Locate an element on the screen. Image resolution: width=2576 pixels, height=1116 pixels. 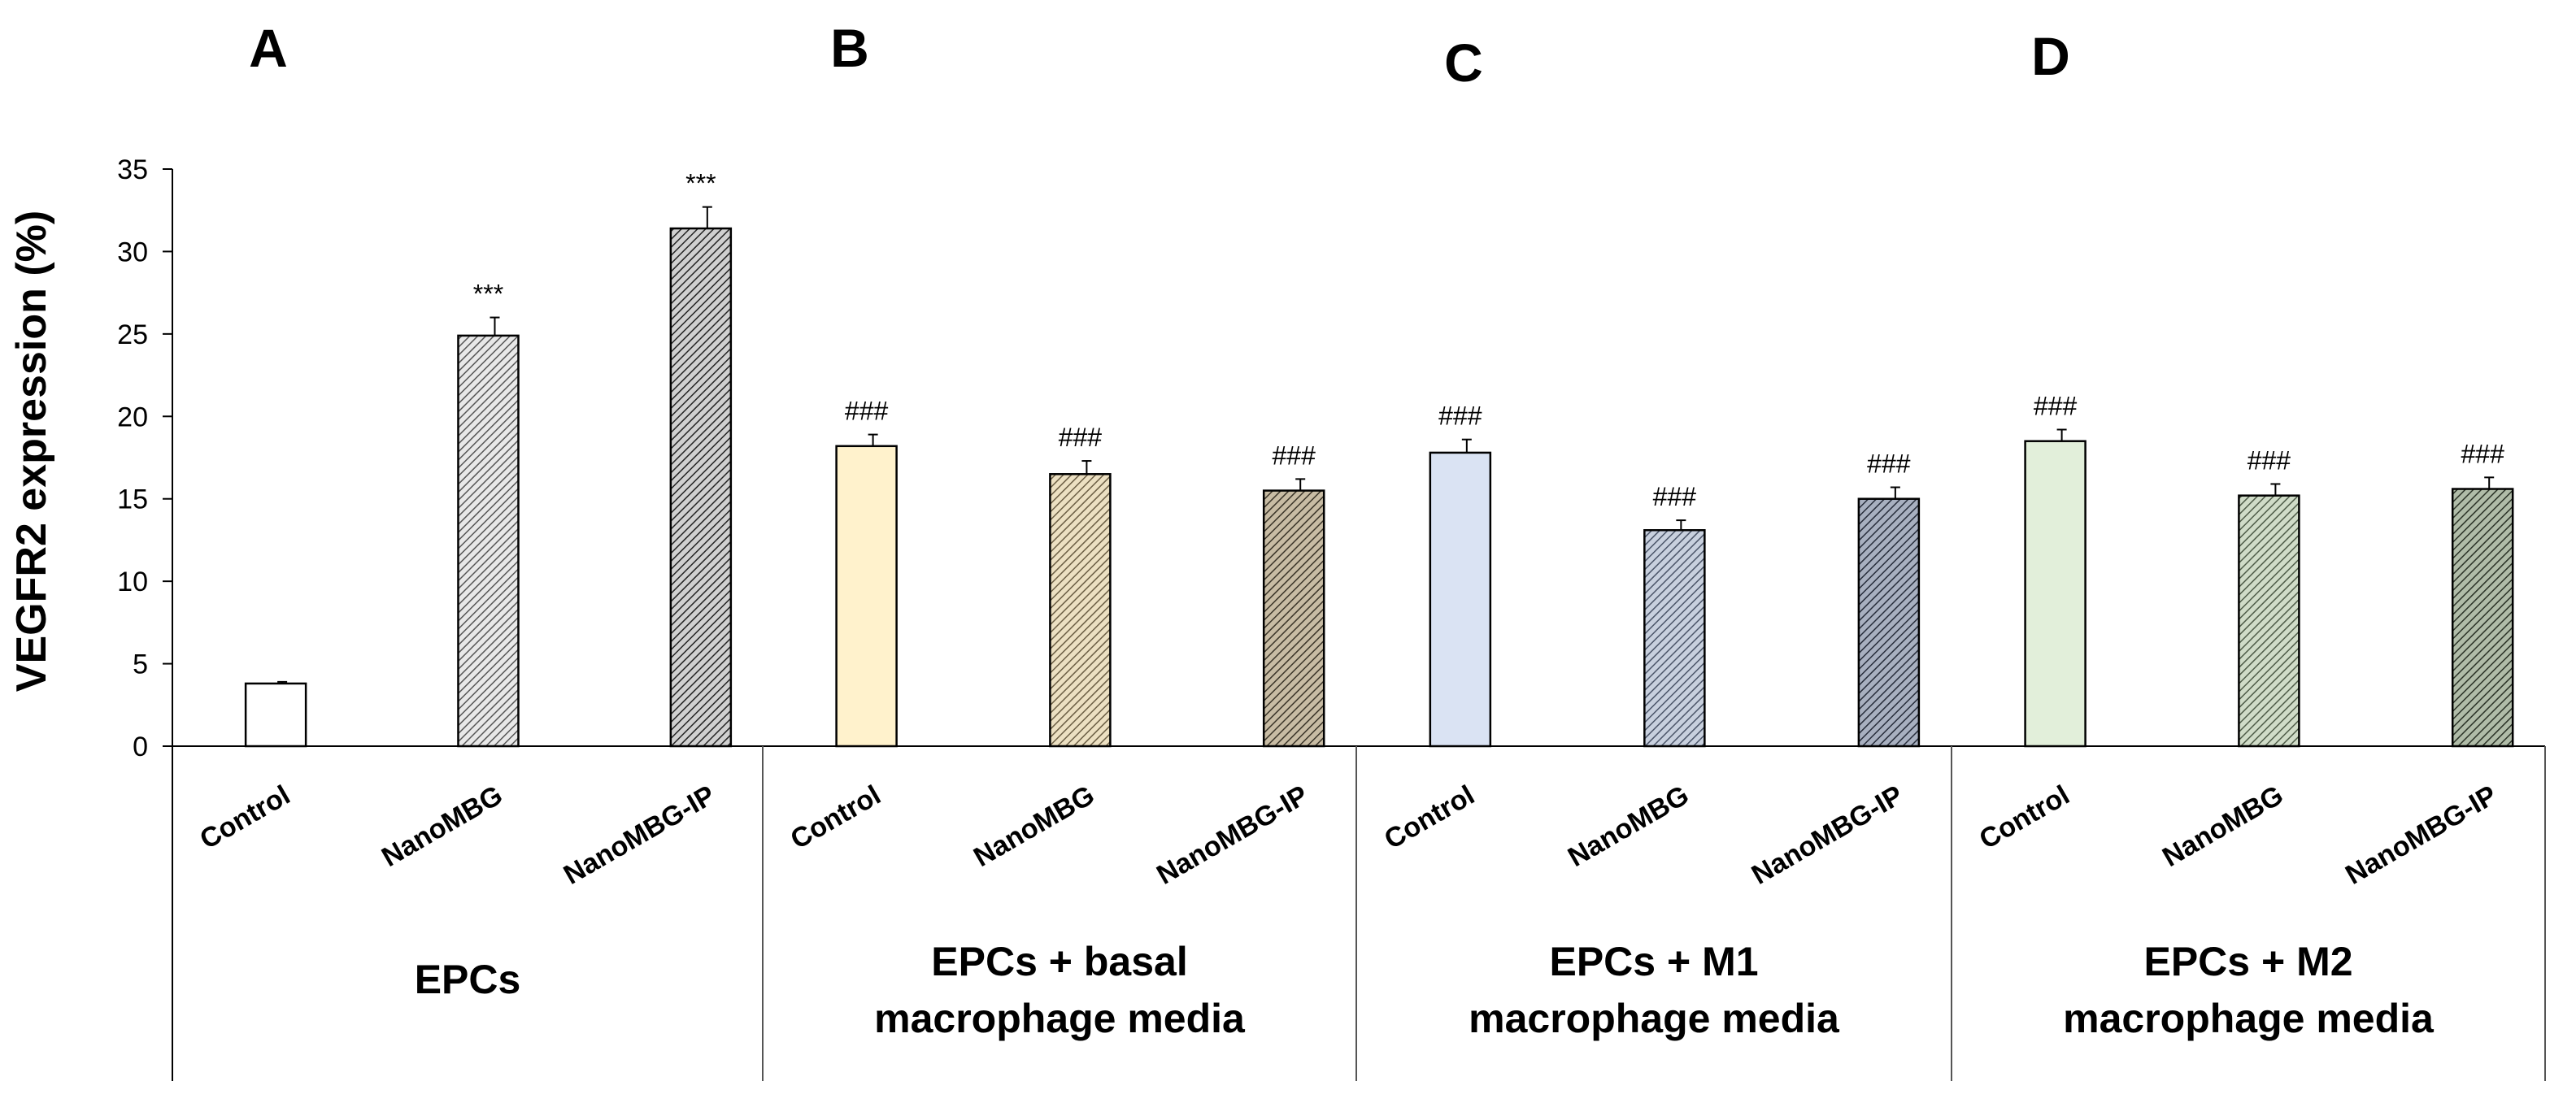
bar-d-nanombg is located at coordinates (2269, 621).